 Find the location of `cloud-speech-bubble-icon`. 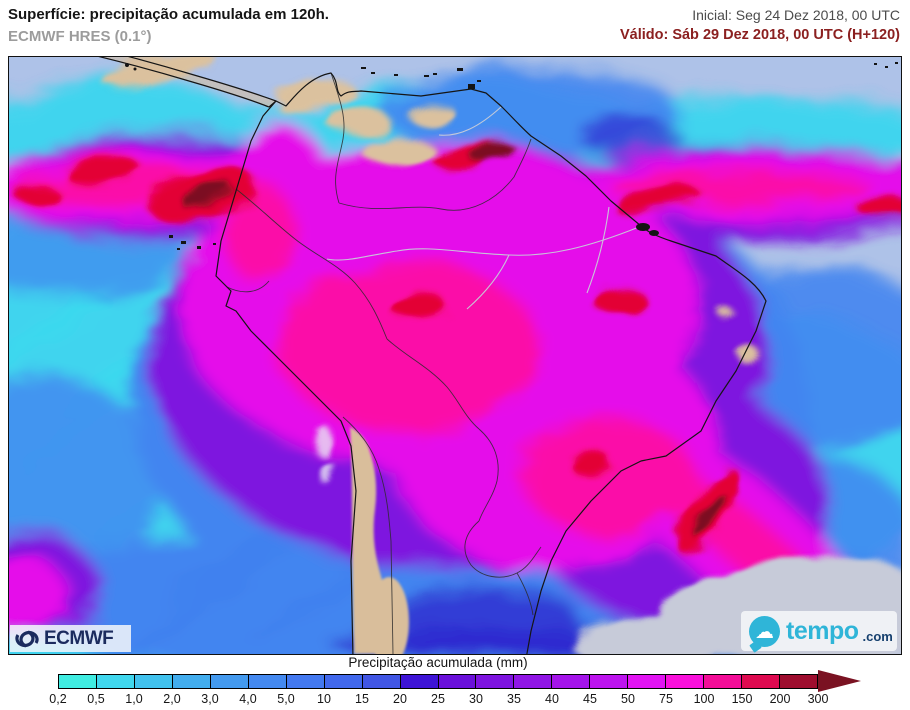

cloud-speech-bubble-icon is located at coordinates (764, 631).